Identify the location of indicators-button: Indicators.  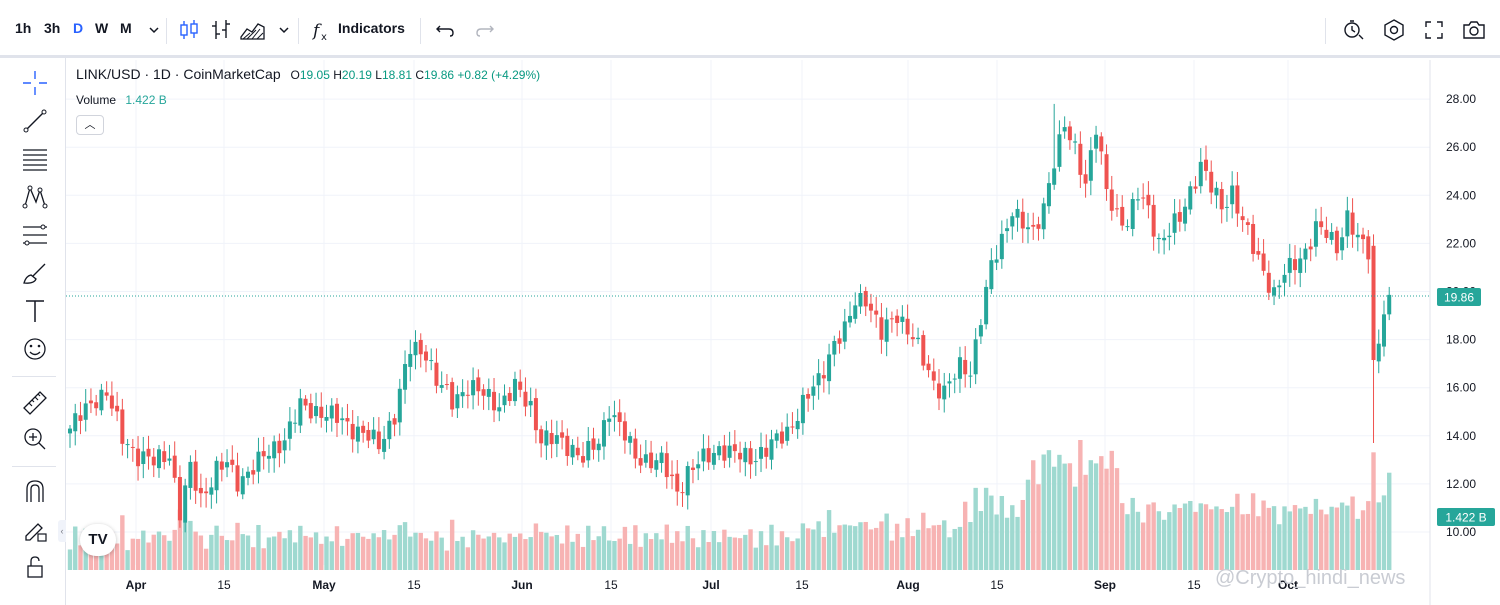
(371, 28).